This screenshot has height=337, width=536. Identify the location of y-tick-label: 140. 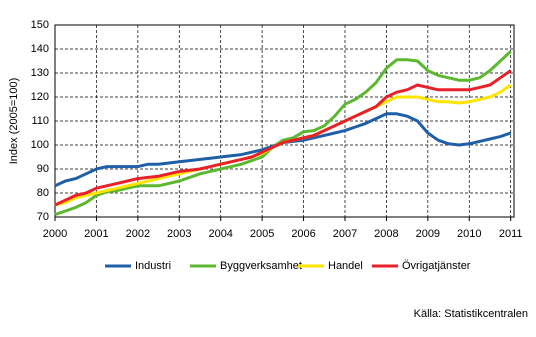
(40, 49).